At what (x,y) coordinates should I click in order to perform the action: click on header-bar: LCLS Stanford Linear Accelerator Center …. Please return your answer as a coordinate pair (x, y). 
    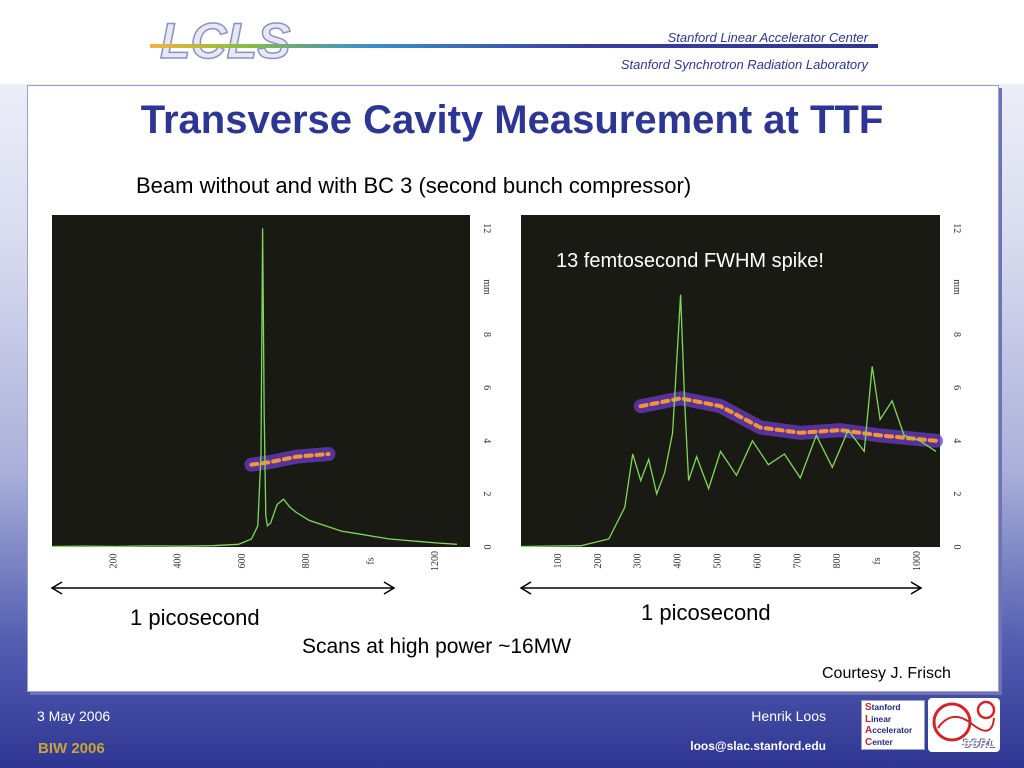
    Looking at the image, I should click on (512, 42).